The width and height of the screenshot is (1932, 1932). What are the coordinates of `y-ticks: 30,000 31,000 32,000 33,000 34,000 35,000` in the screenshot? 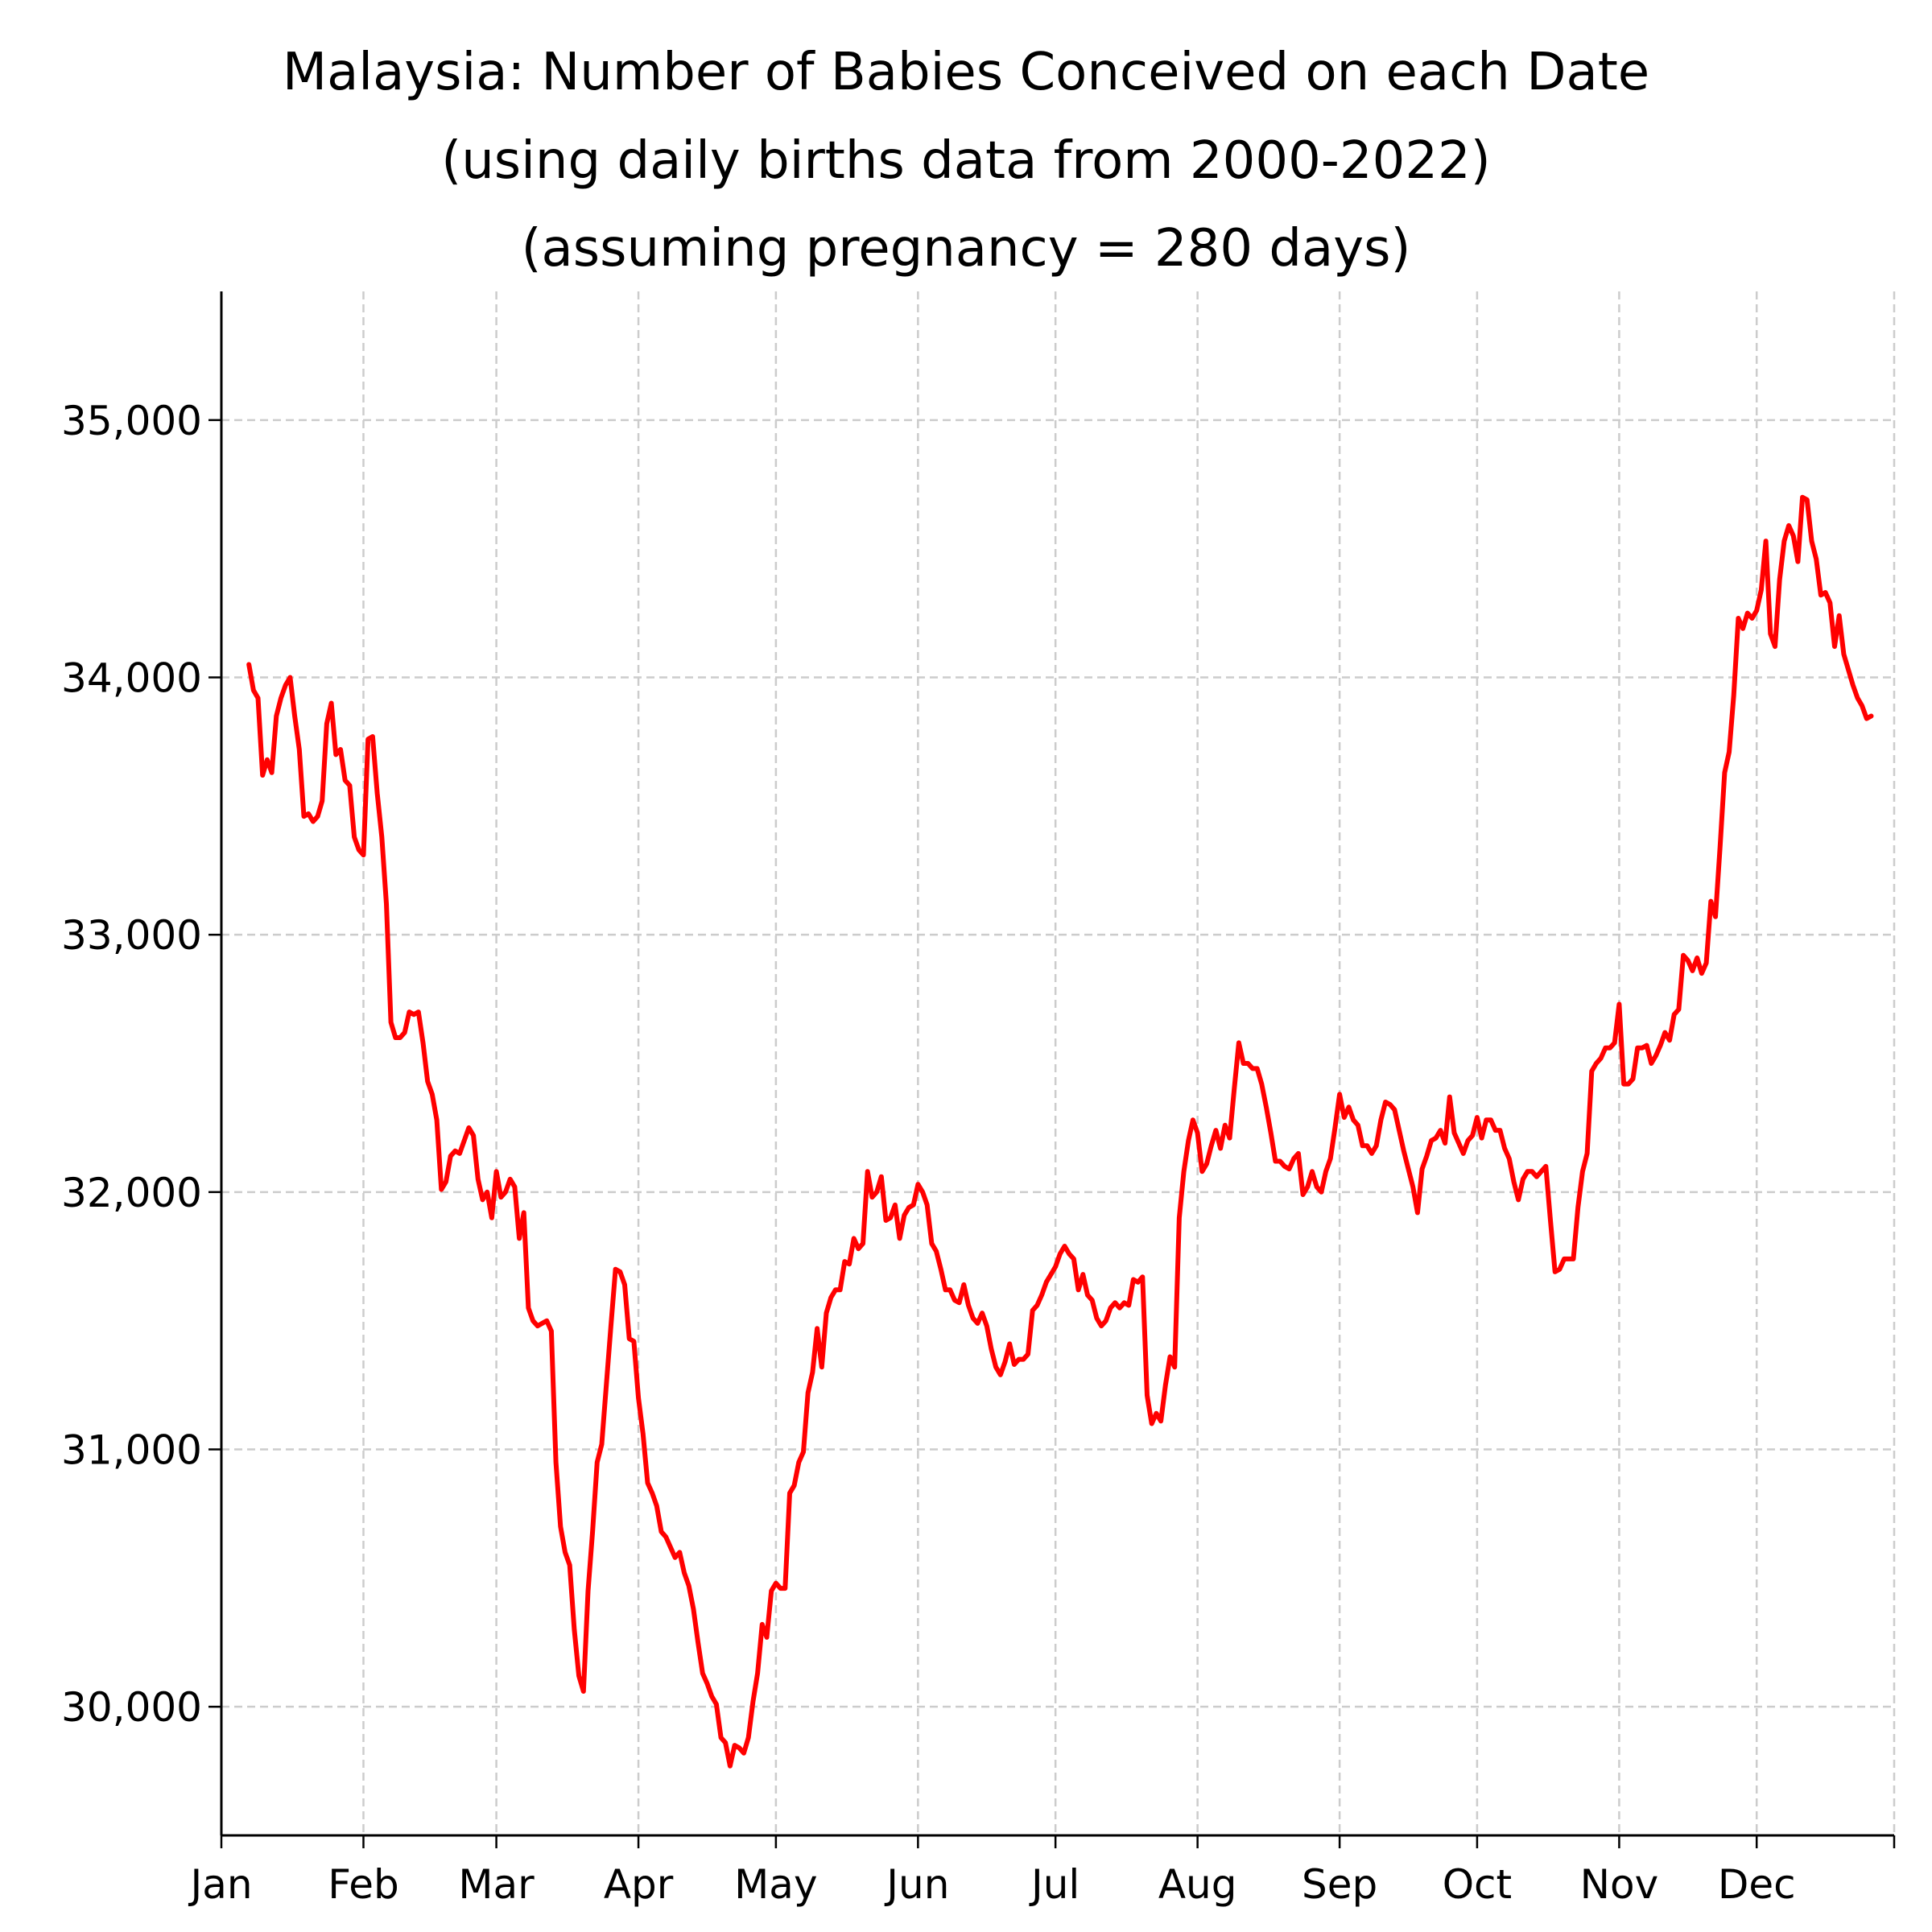 It's located at (141, 1064).